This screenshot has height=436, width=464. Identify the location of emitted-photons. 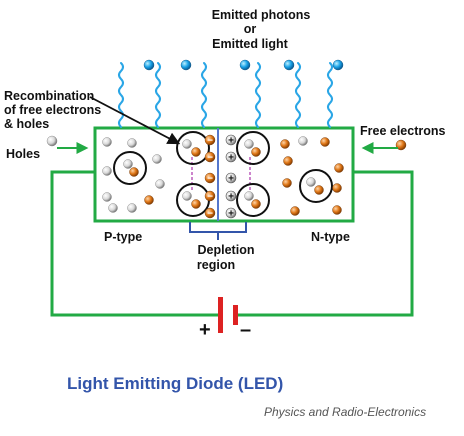
(225, 95).